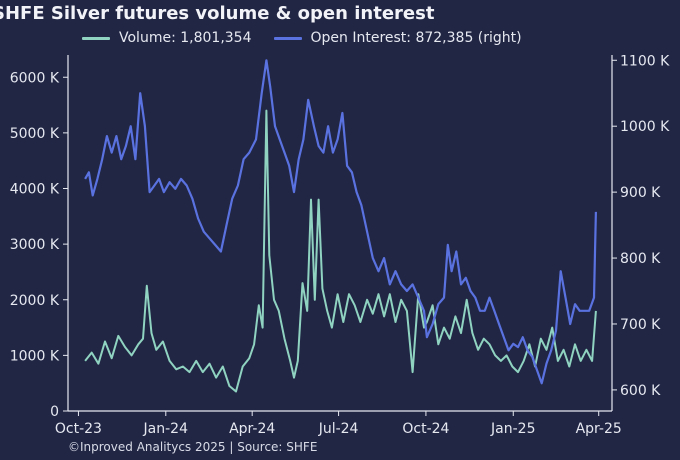  I want to click on right-tick-label: 600 K, so click(640, 391).